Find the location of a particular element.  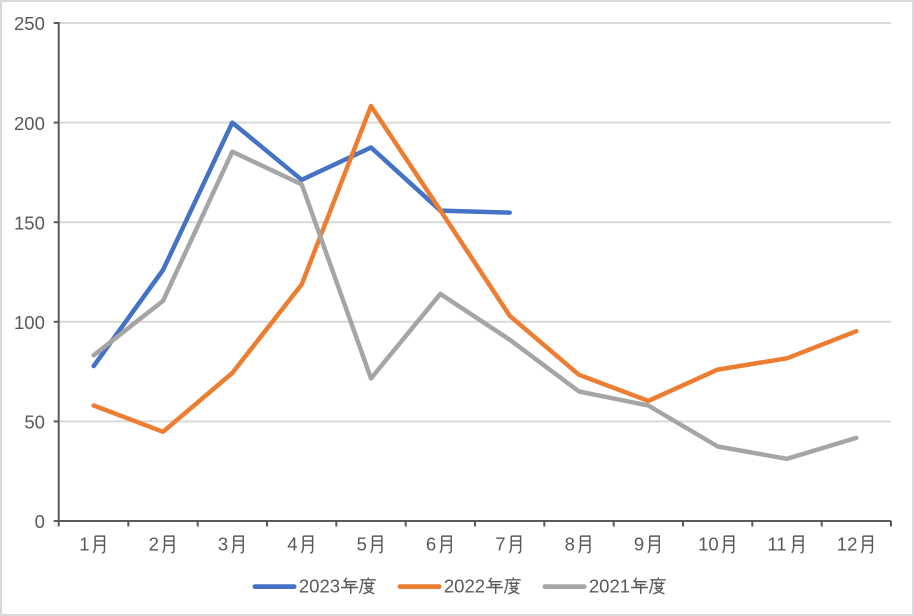

svg-text: 4 is located at coordinates (292, 544).